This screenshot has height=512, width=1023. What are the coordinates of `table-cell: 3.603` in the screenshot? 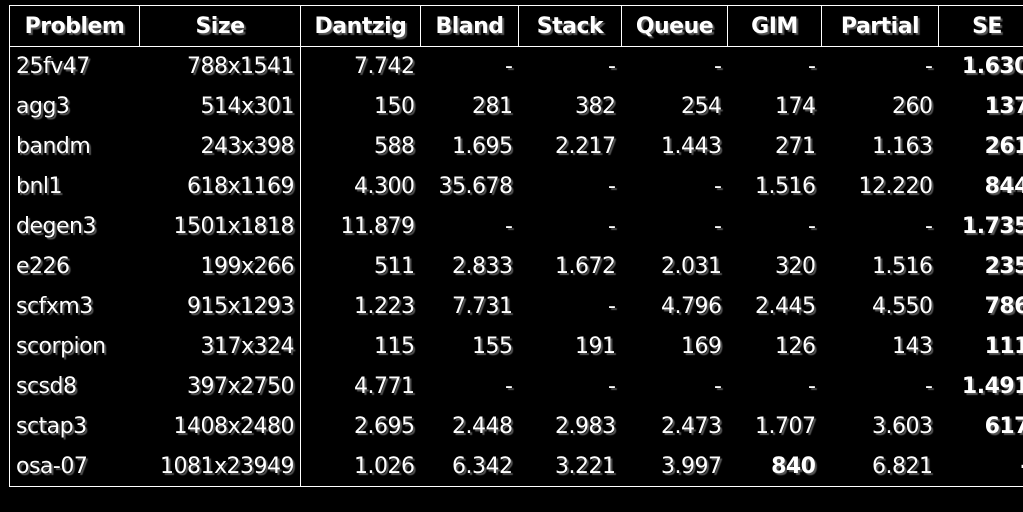 It's located at (902, 426).